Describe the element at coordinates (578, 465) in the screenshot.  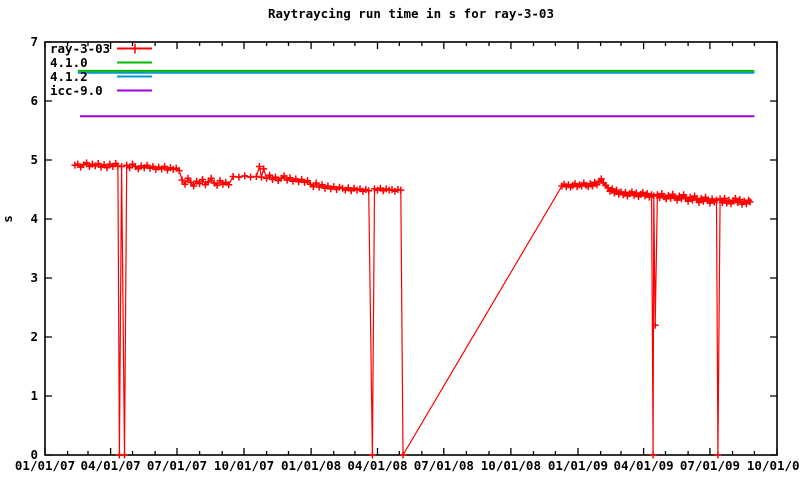
I see `x-tick-label: 01/01/09` at that location.